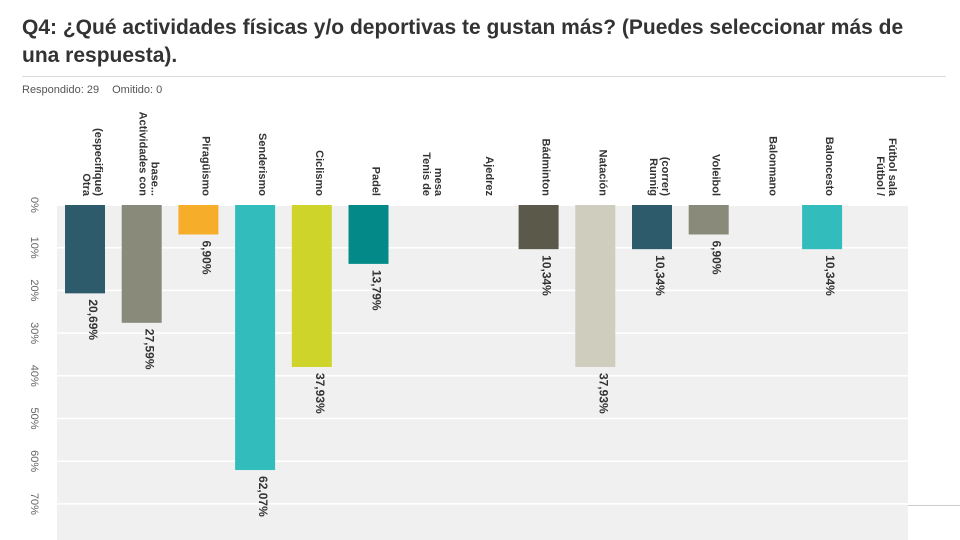 This screenshot has height=540, width=960. What do you see at coordinates (34, 290) in the screenshot?
I see `y-tick-label: 20%` at bounding box center [34, 290].